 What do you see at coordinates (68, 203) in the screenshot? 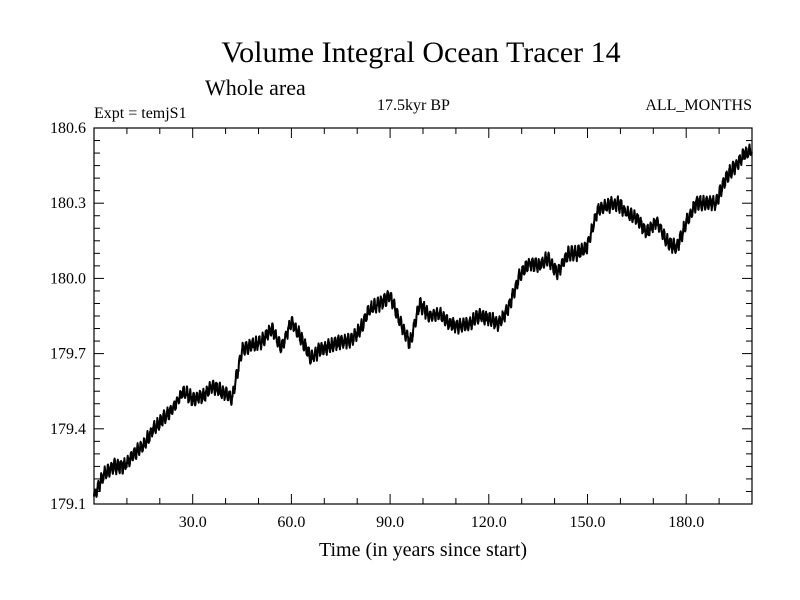
I see `y-tick-label: 180.3` at bounding box center [68, 203].